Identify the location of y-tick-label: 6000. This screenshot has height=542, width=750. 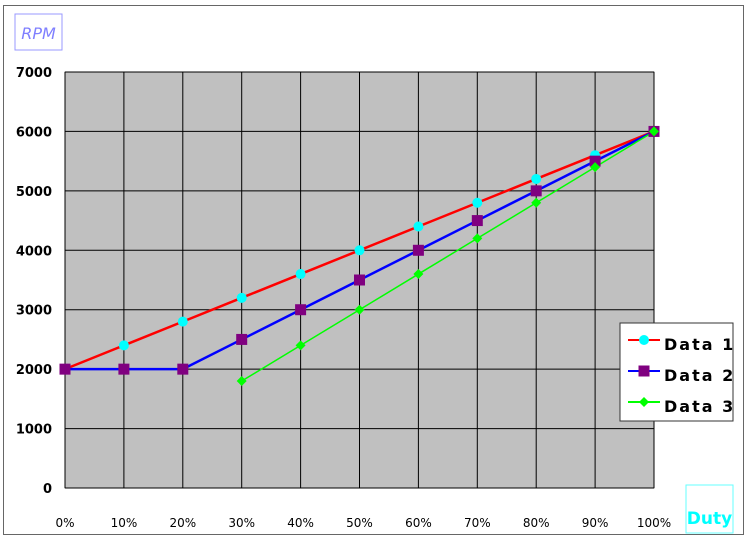
(34, 132).